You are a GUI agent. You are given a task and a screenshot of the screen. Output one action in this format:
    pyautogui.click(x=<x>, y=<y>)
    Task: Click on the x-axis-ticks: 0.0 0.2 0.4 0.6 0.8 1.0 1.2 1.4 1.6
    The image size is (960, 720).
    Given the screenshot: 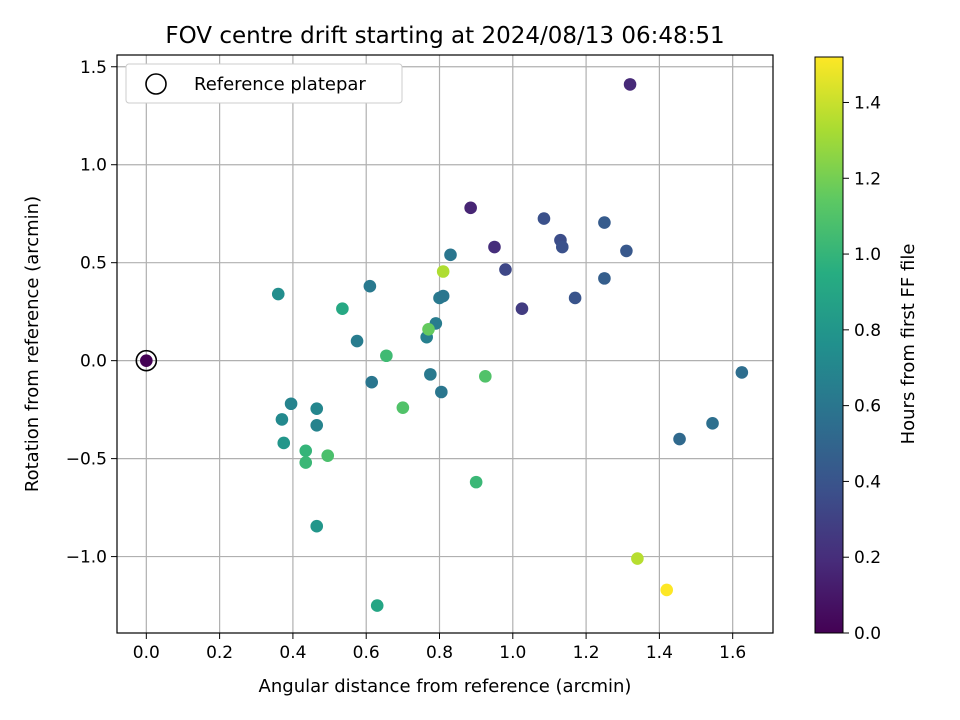 What is the action you would take?
    pyautogui.click(x=439, y=648)
    